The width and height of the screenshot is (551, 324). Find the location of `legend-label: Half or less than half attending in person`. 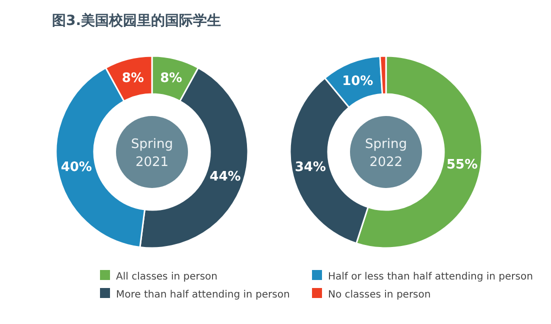

legend-label: Half or less than half attending in person is located at coordinates (430, 277).